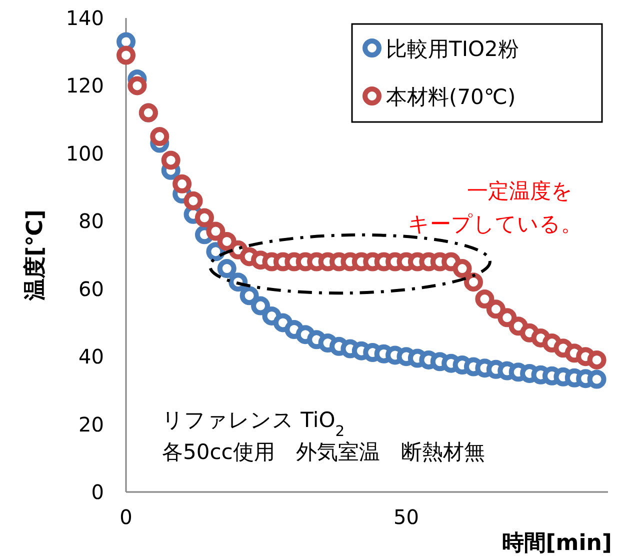  Describe the element at coordinates (97, 492) in the screenshot. I see `y-tick-label: 0` at that location.